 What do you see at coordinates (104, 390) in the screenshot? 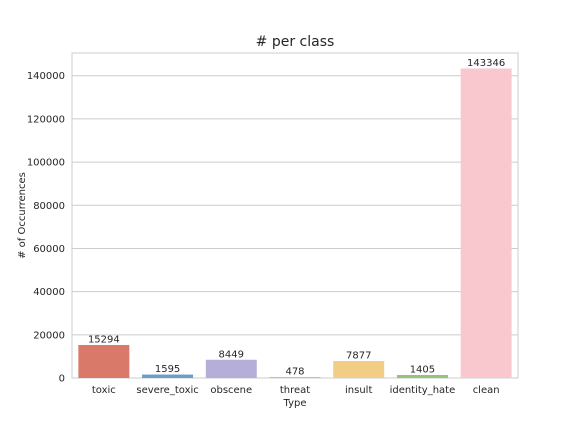
I see `x-tick-label: toxic` at bounding box center [104, 390].